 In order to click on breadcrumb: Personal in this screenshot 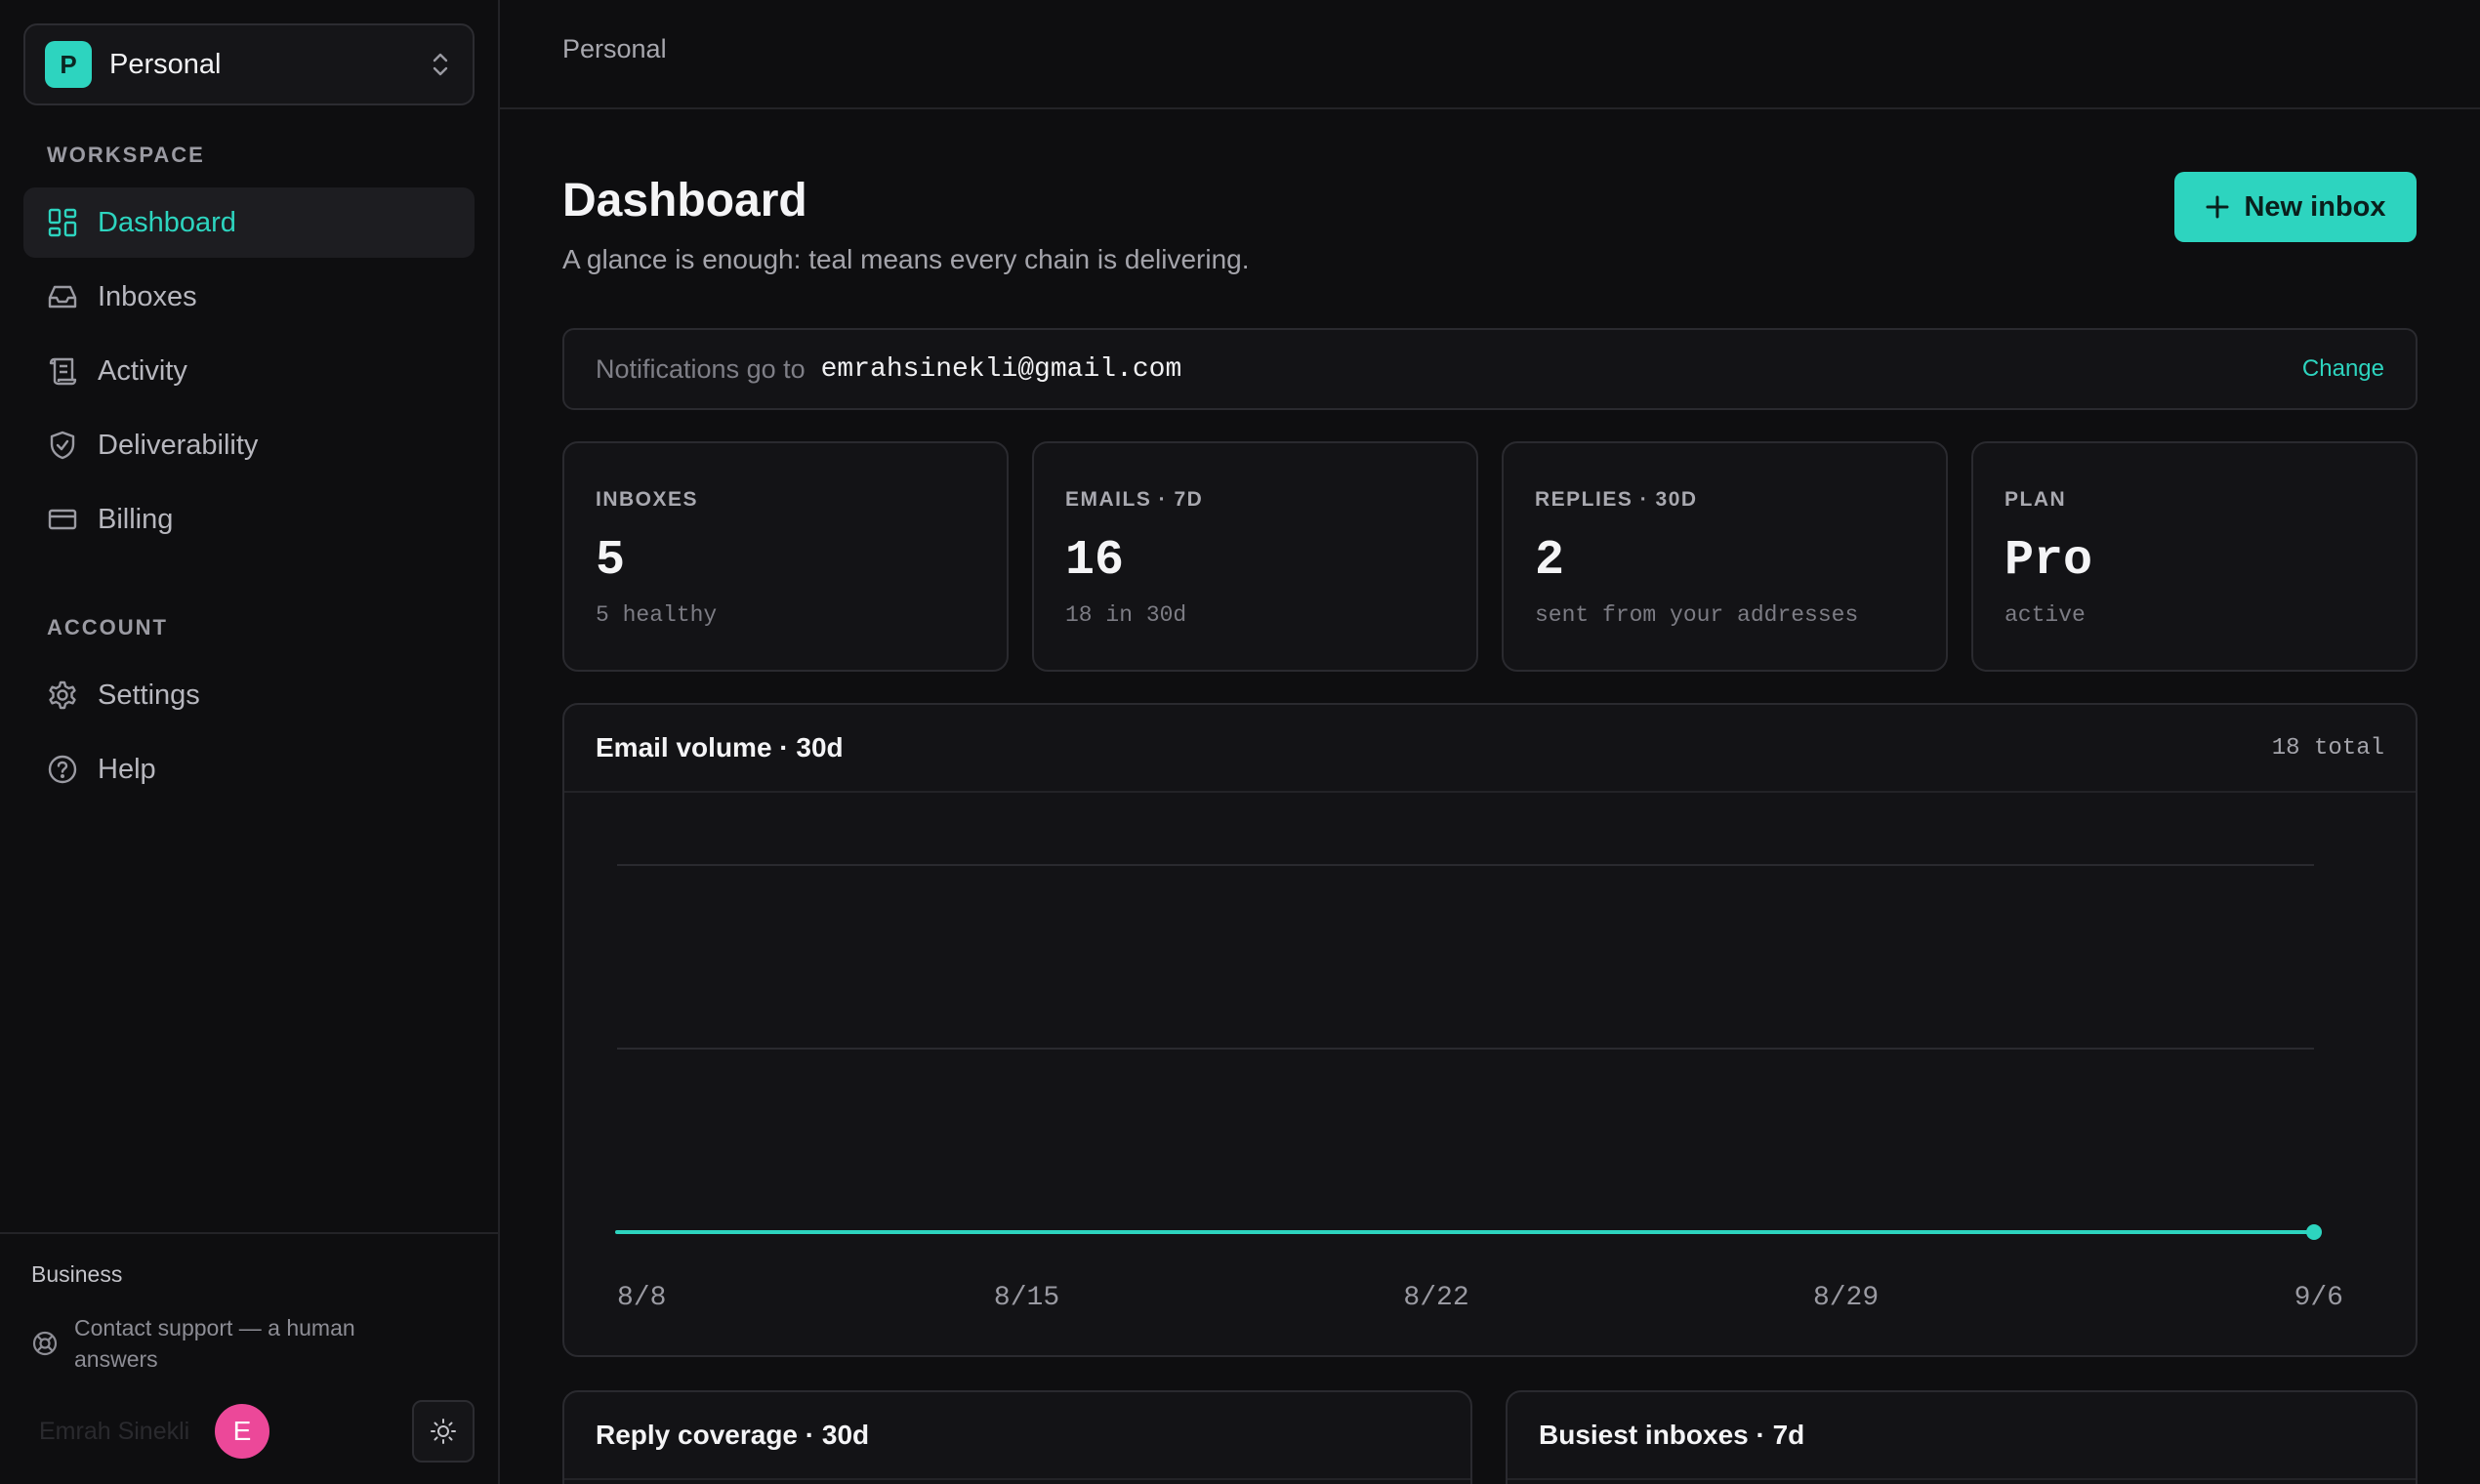, I will do `click(614, 48)`.